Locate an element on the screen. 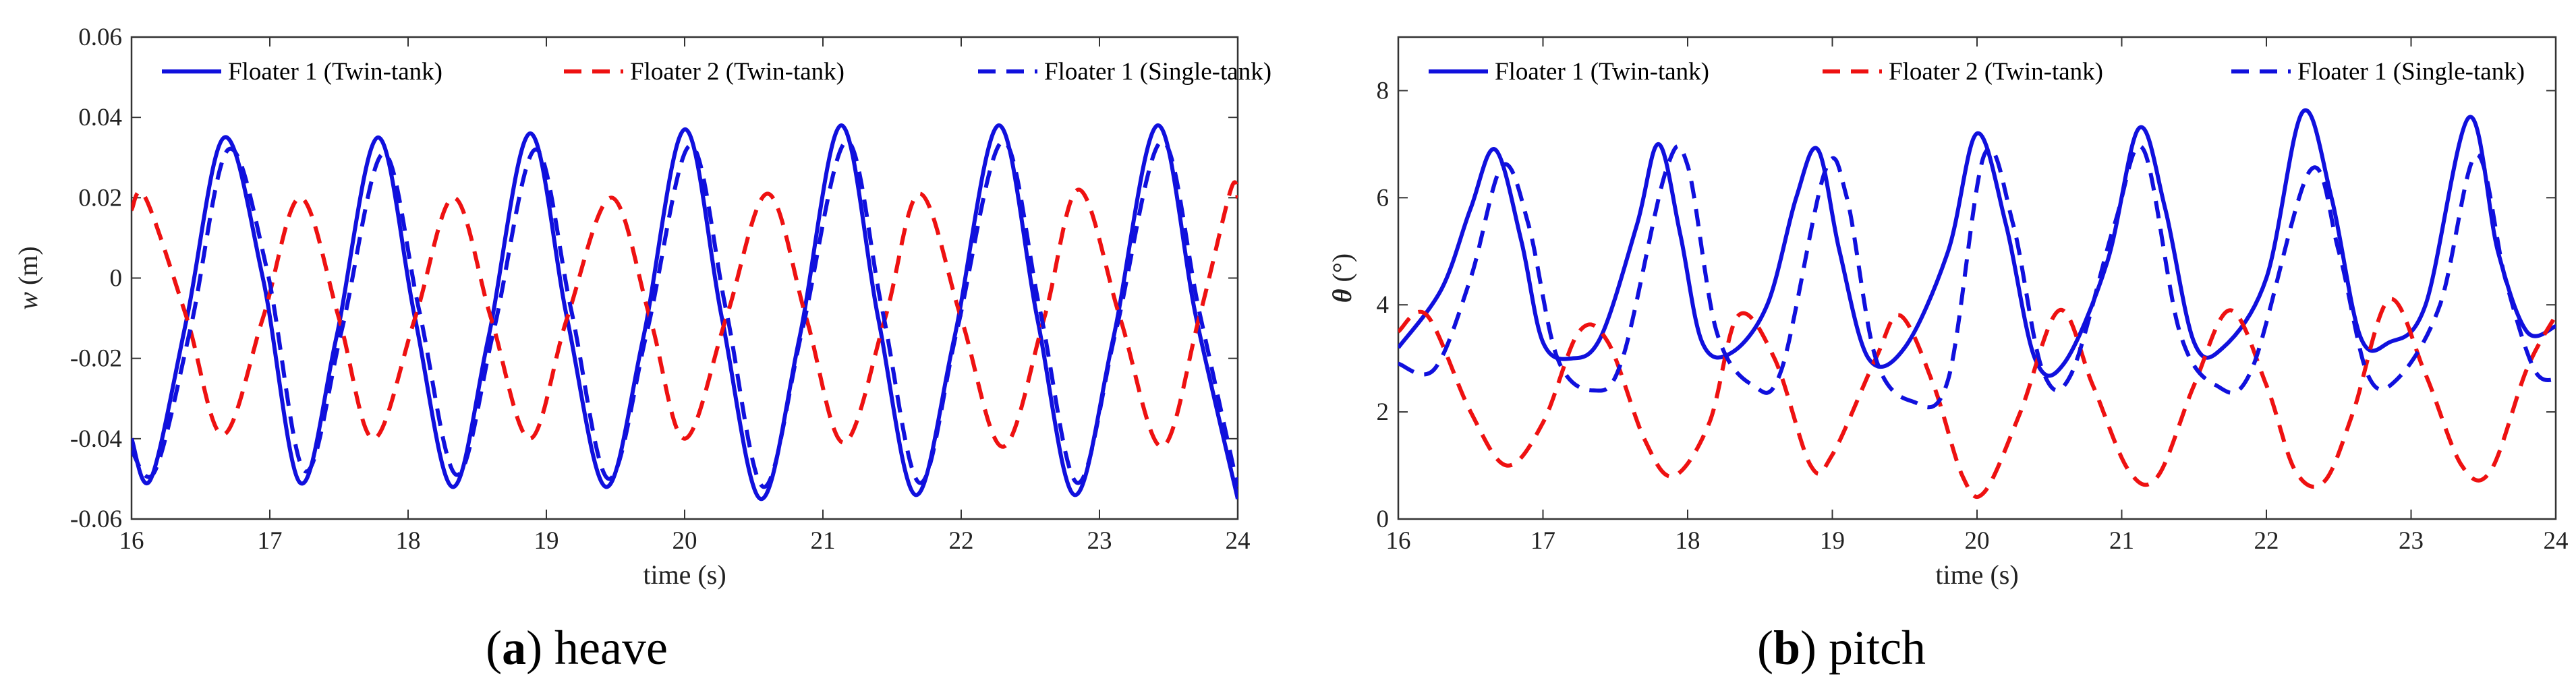 The width and height of the screenshot is (2576, 699). y-tick-label: 2 is located at coordinates (1383, 412).